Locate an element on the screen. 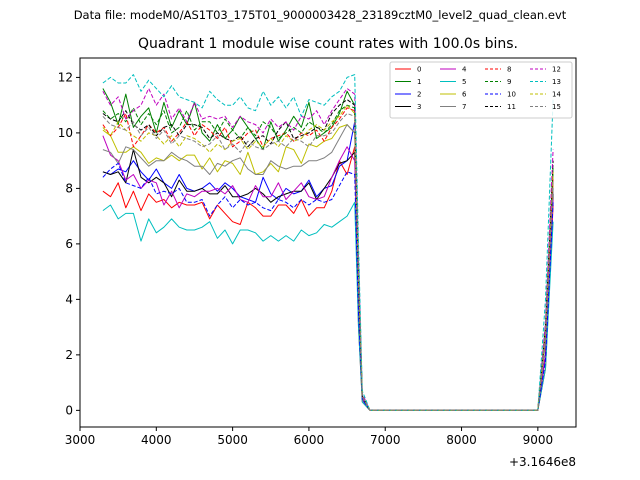 The height and width of the screenshot is (480, 640). x-offset-label: +3.1646e8 is located at coordinates (542, 462).